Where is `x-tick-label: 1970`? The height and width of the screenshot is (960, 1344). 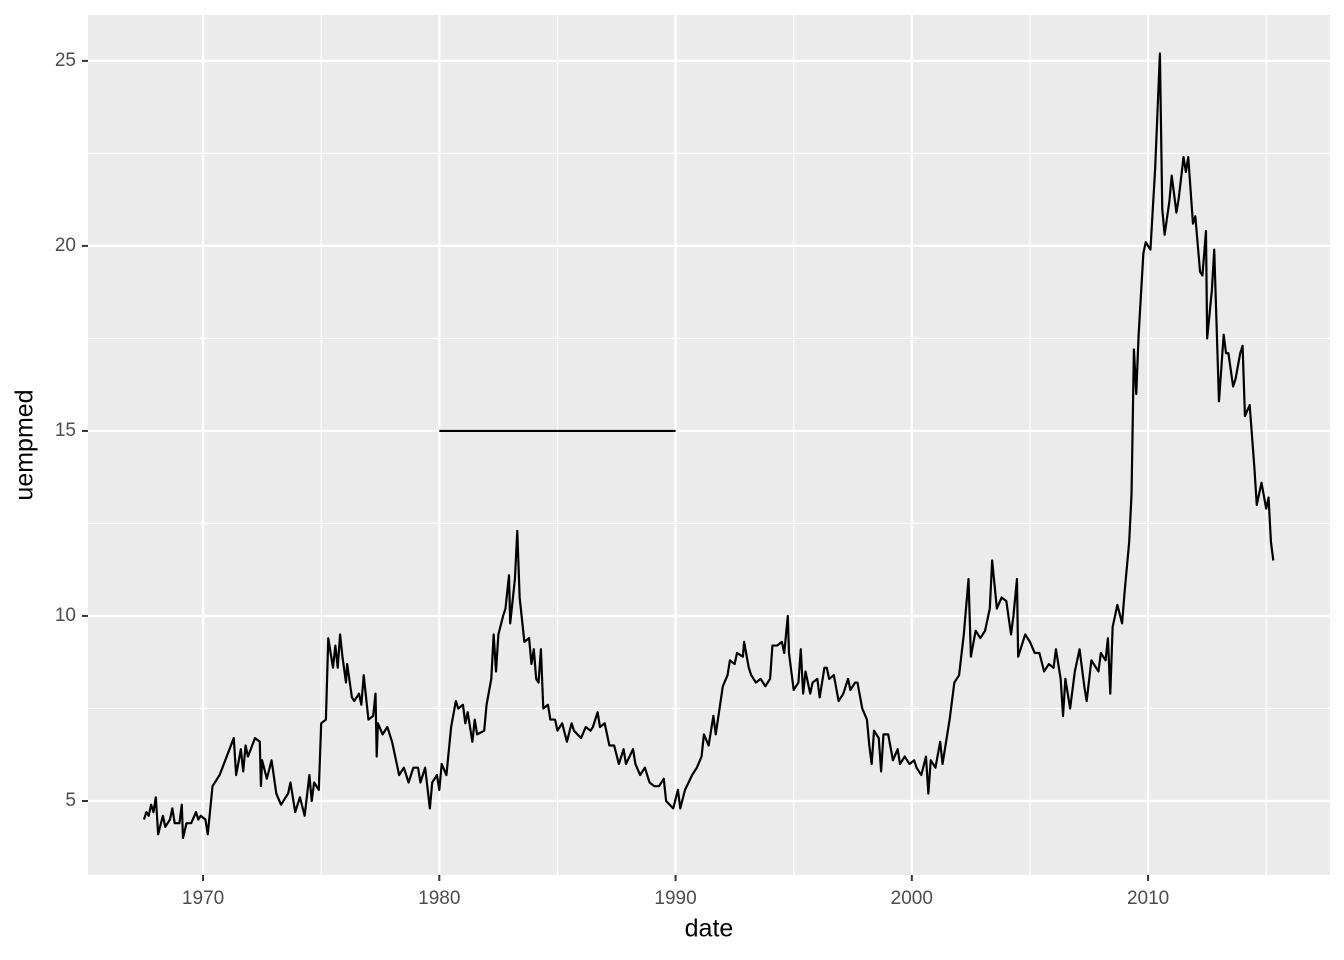
x-tick-label: 1970 is located at coordinates (203, 898).